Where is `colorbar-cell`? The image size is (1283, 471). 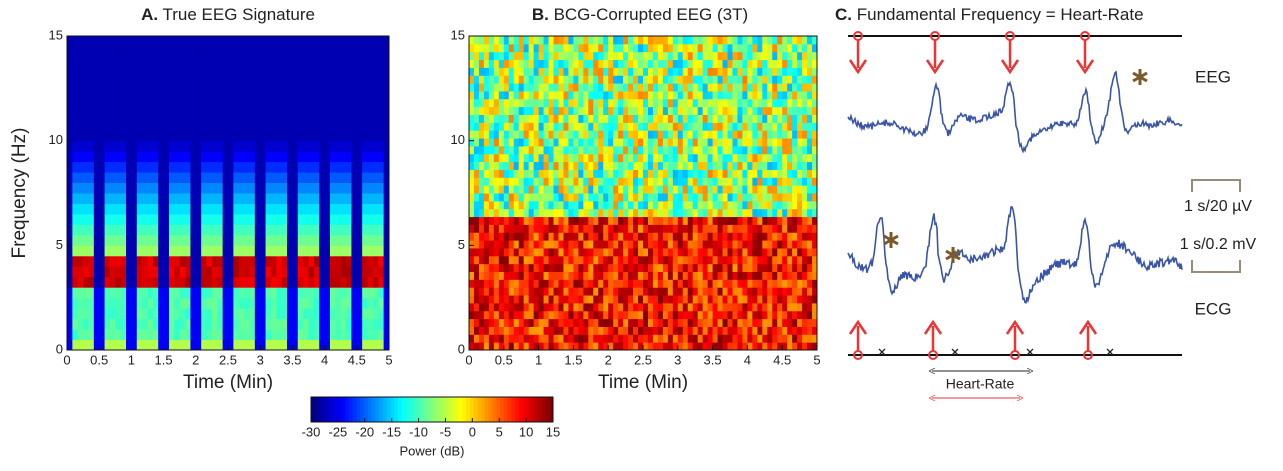 colorbar-cell is located at coordinates (415, 409).